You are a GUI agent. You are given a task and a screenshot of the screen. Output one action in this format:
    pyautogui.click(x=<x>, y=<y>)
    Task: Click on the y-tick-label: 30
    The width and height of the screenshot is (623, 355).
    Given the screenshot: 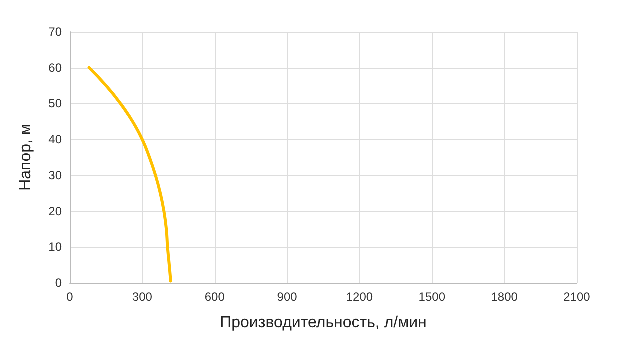 What is the action you would take?
    pyautogui.click(x=55, y=175)
    